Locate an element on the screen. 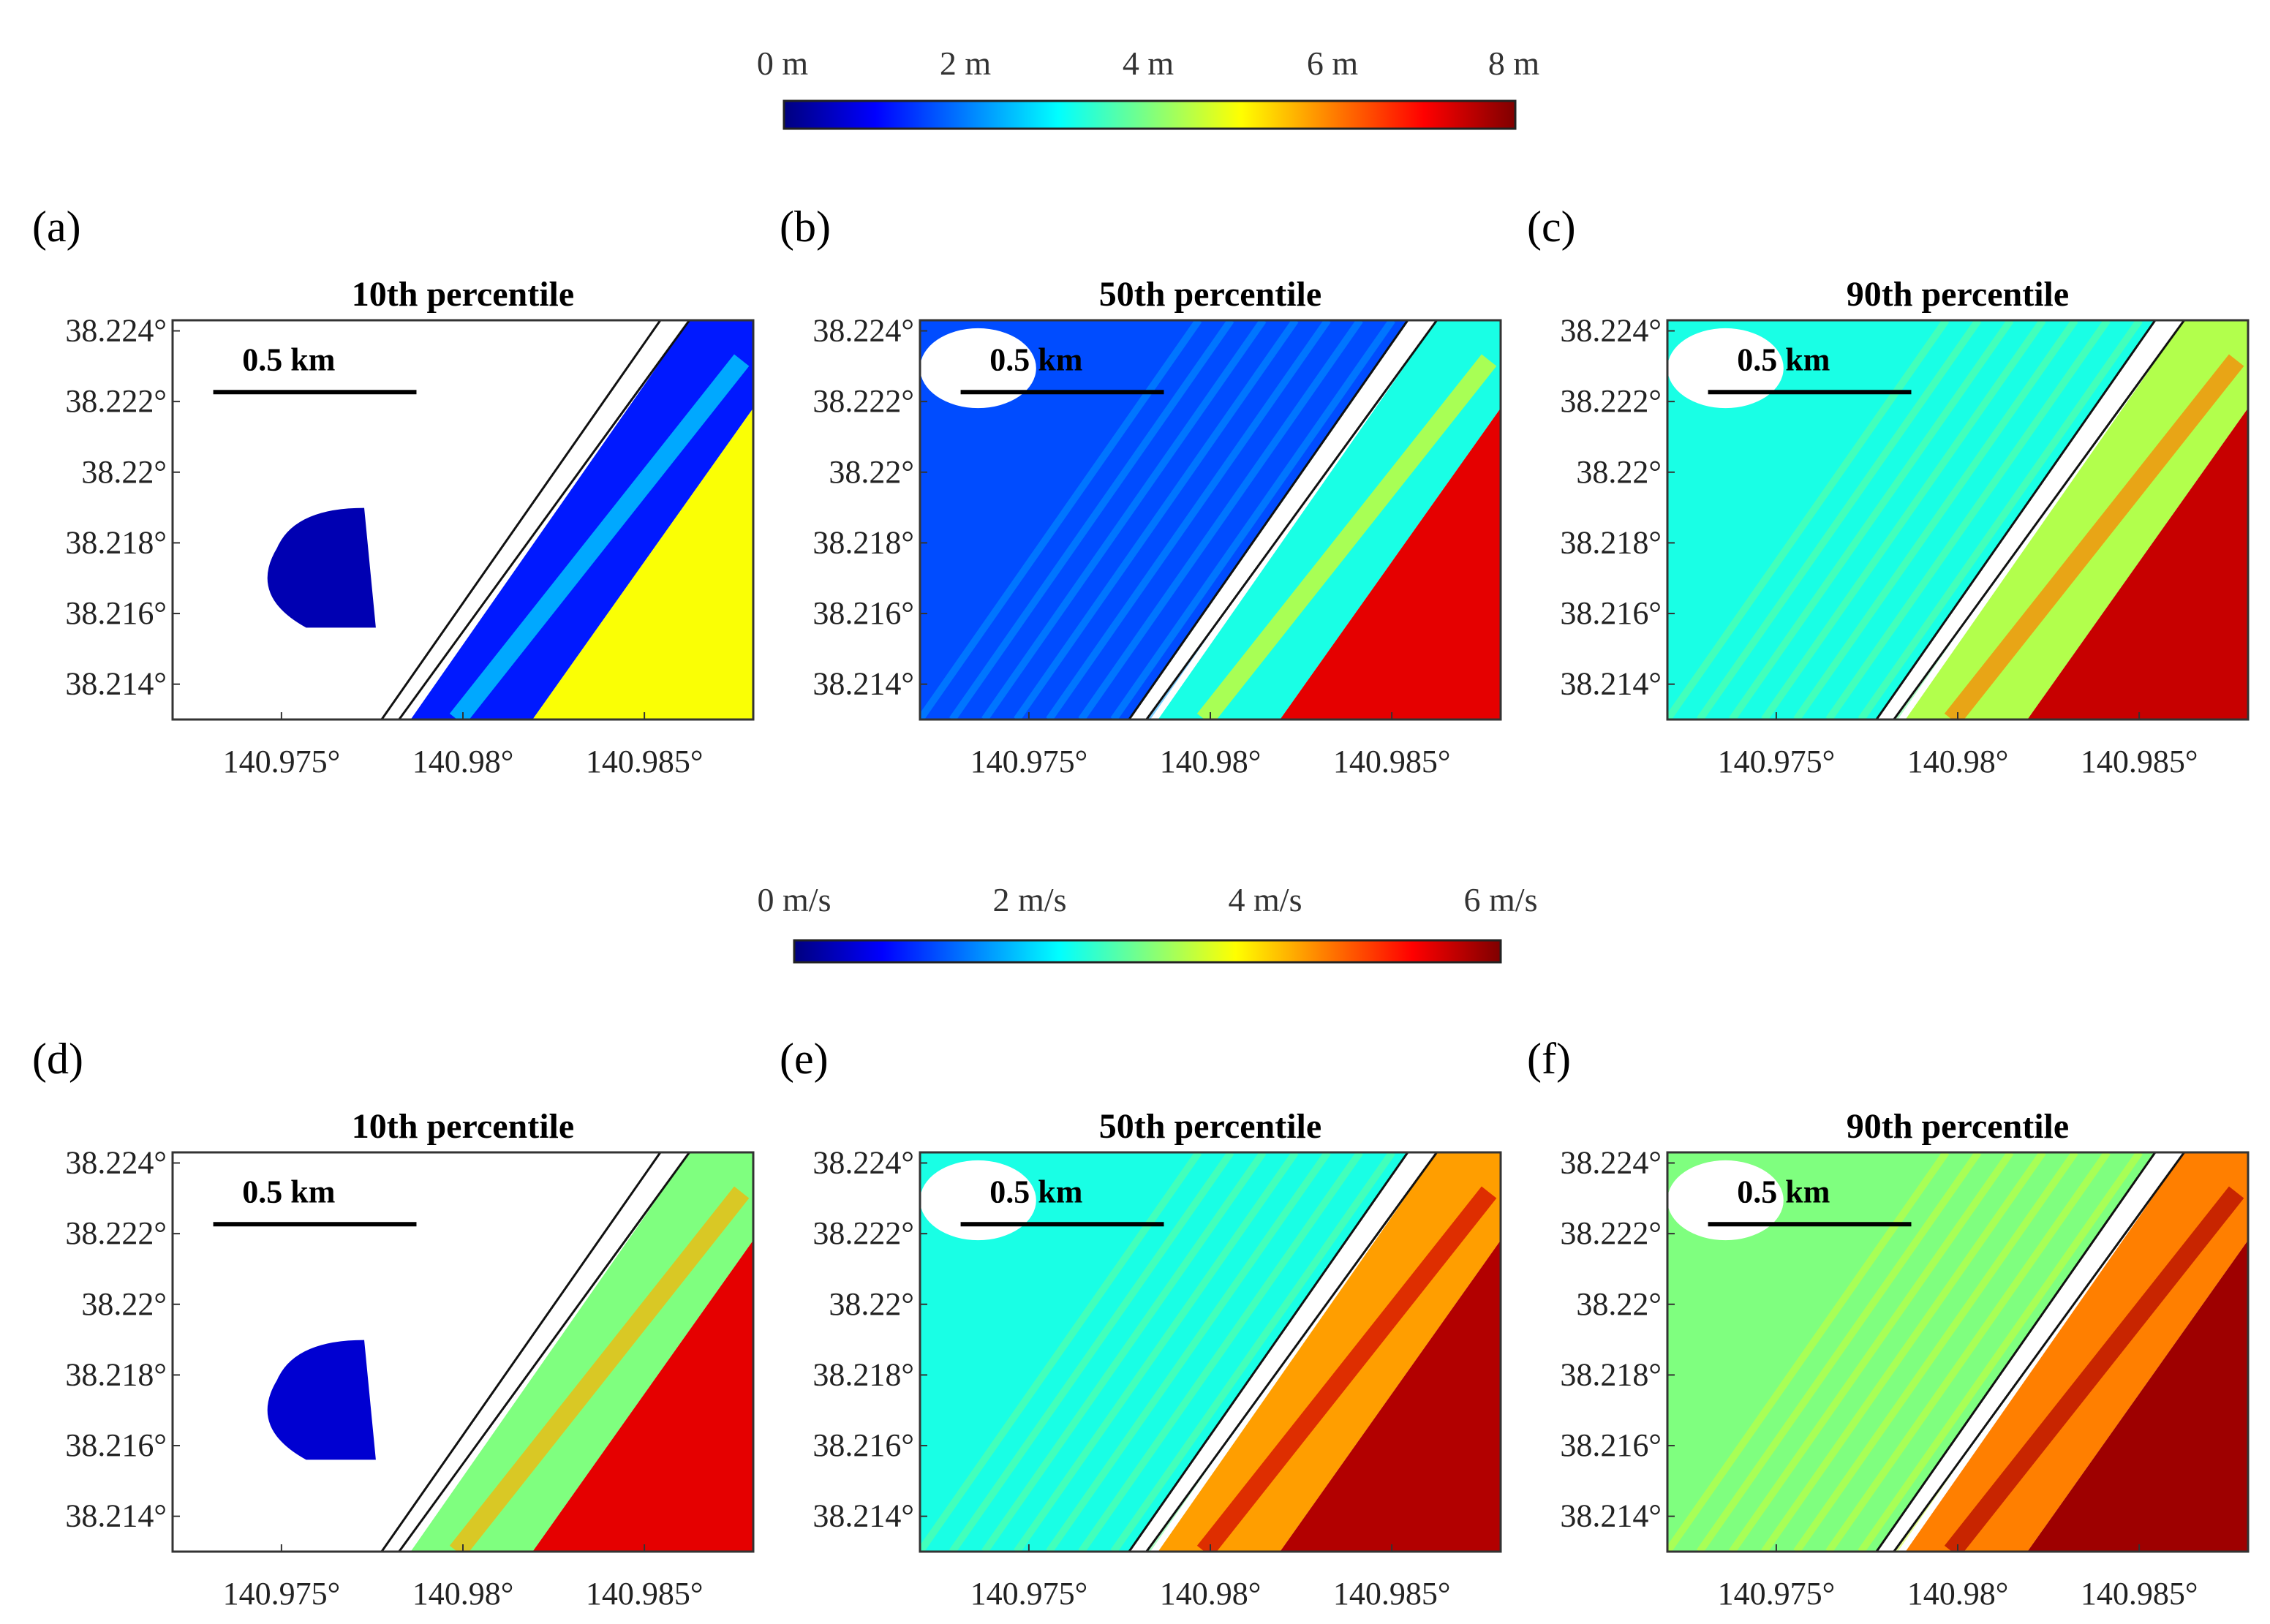  depth-colorbar-label: 2 m is located at coordinates (966, 63).